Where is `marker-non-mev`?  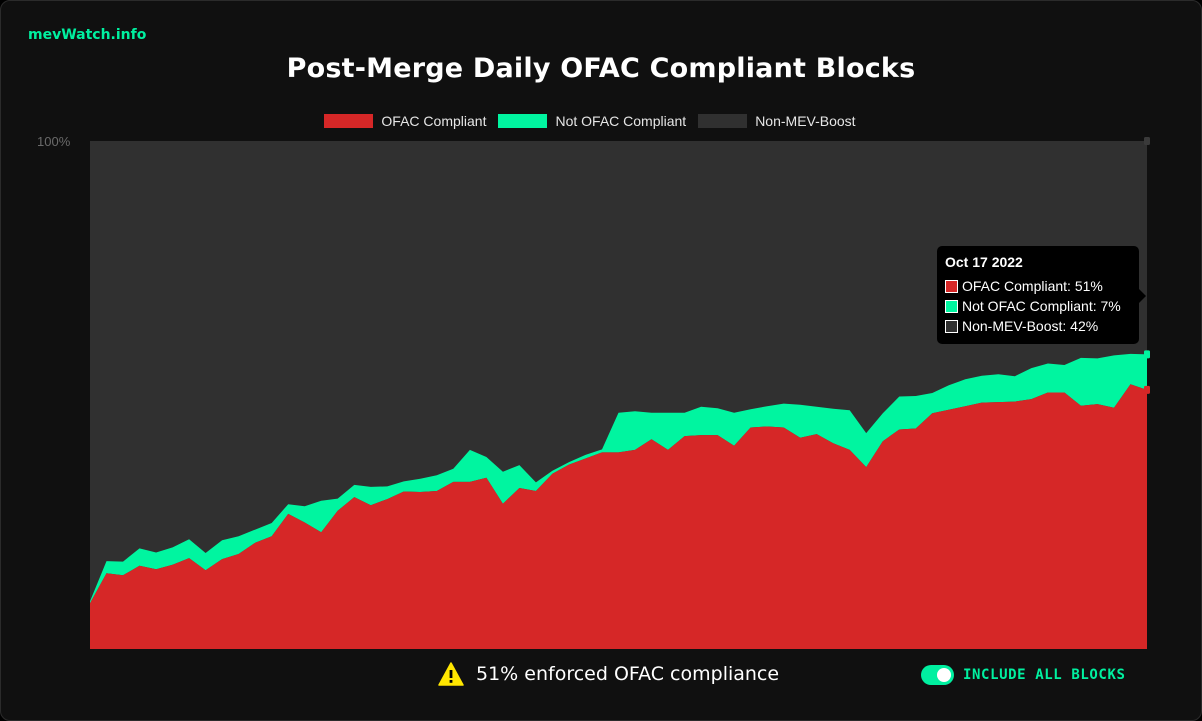 marker-non-mev is located at coordinates (1147, 141).